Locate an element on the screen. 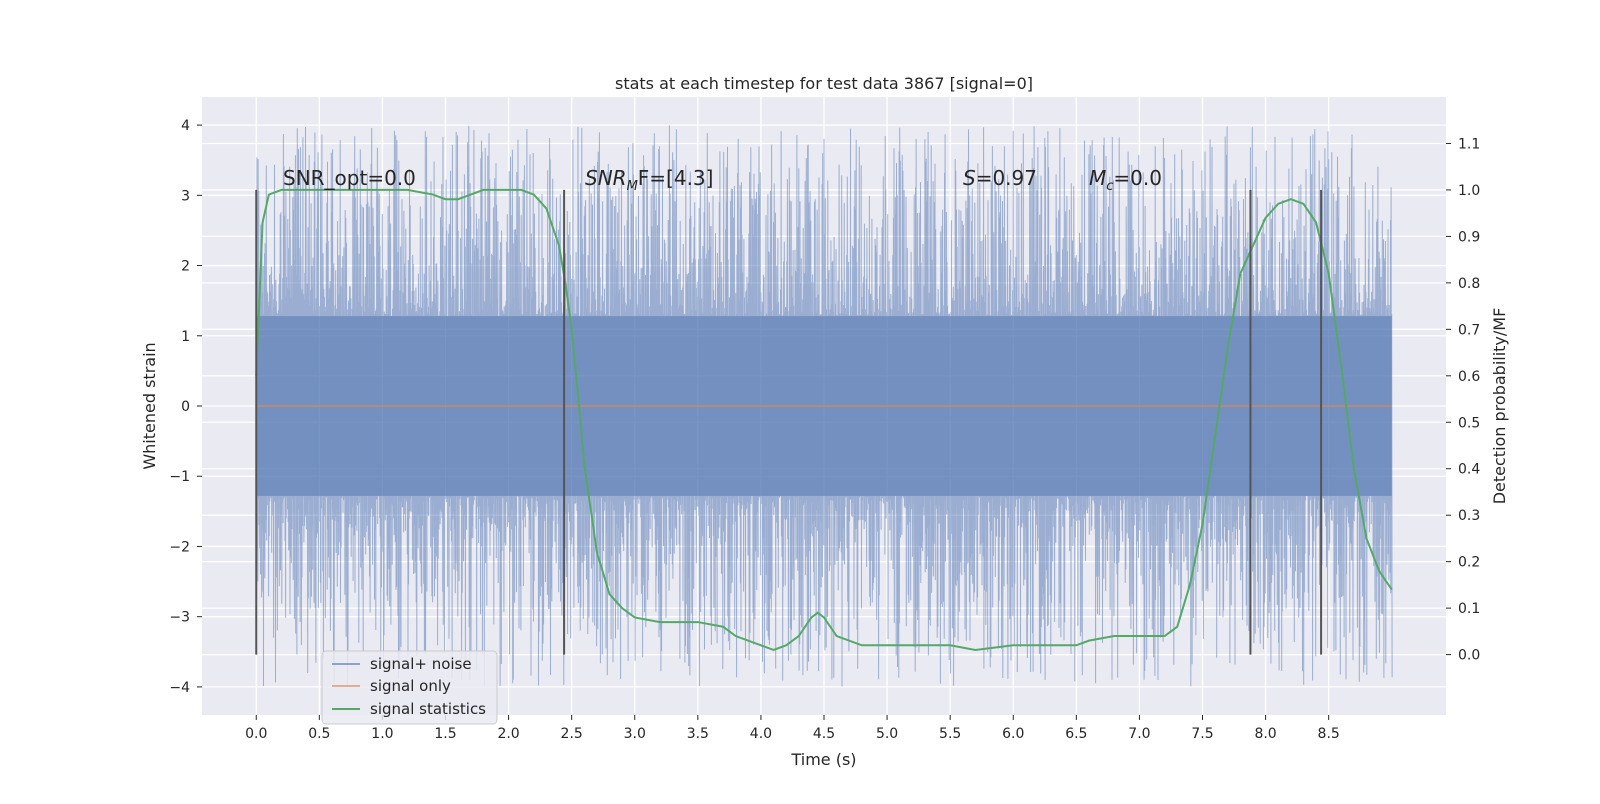  legend-label-signal-statistics: signal statistics is located at coordinates (428, 709).